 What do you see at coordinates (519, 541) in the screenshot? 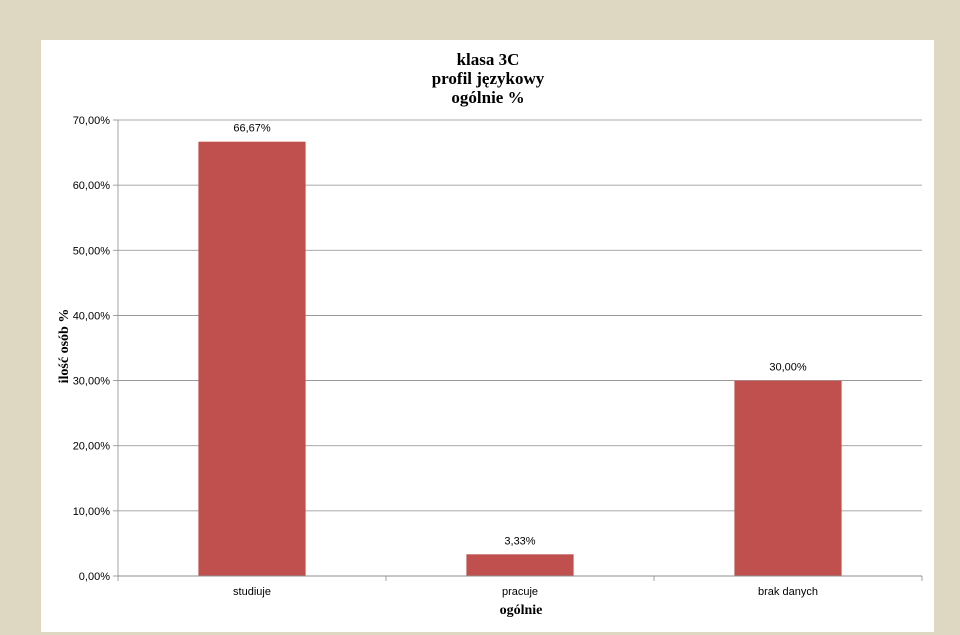
I see `data-label: 3,33%` at bounding box center [519, 541].